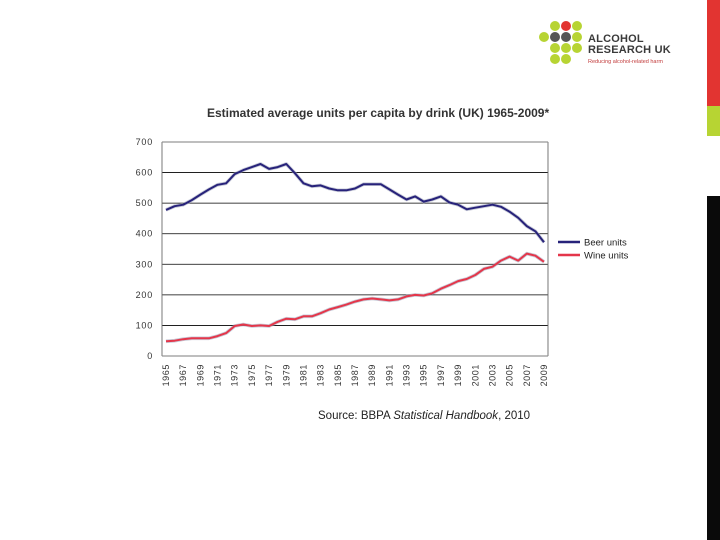  What do you see at coordinates (510, 375) in the screenshot?
I see `x-tick-label: 2005` at bounding box center [510, 375].